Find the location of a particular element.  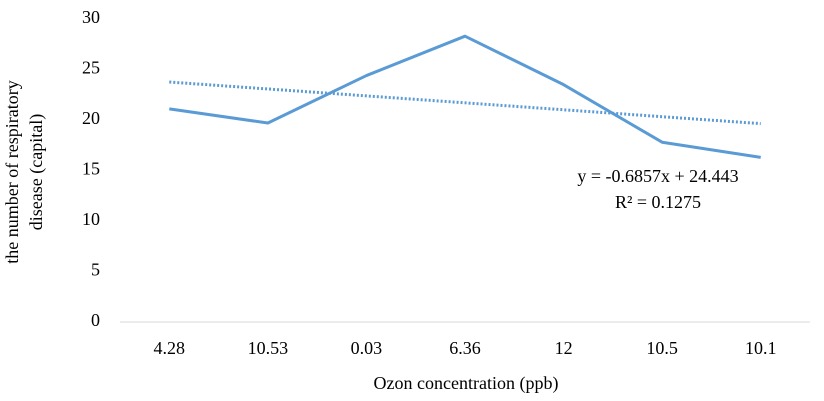

y-tick-label: 15 is located at coordinates (91, 169).